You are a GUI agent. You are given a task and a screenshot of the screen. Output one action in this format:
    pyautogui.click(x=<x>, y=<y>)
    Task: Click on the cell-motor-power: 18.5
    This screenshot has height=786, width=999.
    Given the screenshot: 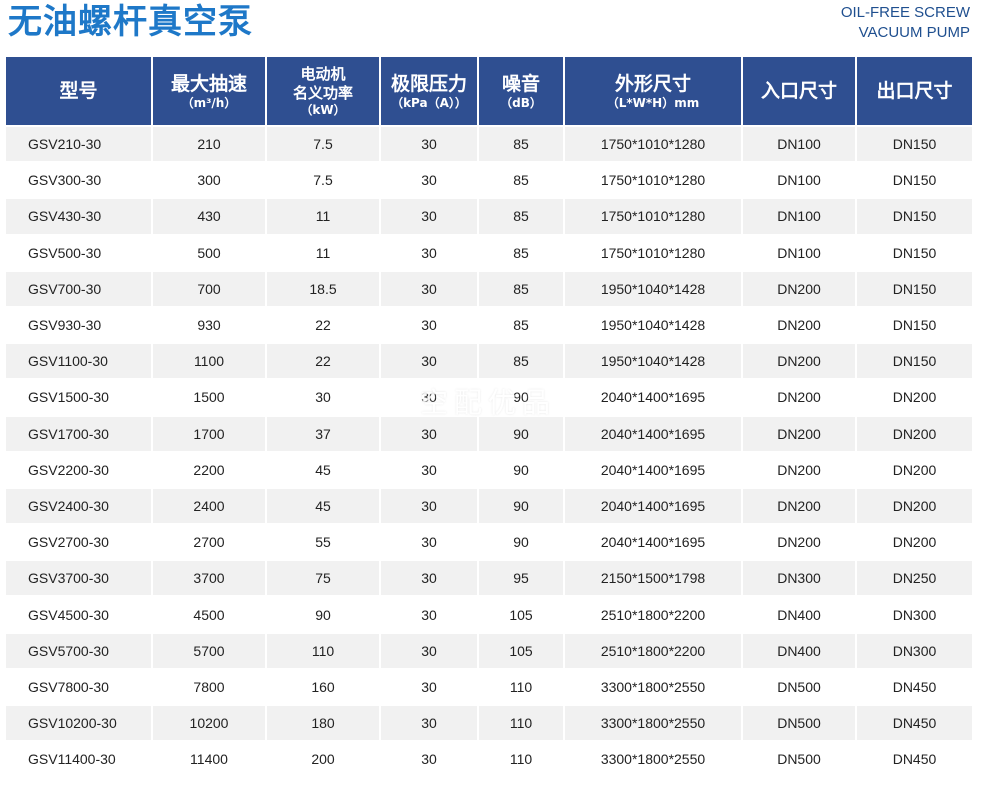 What is the action you would take?
    pyautogui.click(x=322, y=288)
    